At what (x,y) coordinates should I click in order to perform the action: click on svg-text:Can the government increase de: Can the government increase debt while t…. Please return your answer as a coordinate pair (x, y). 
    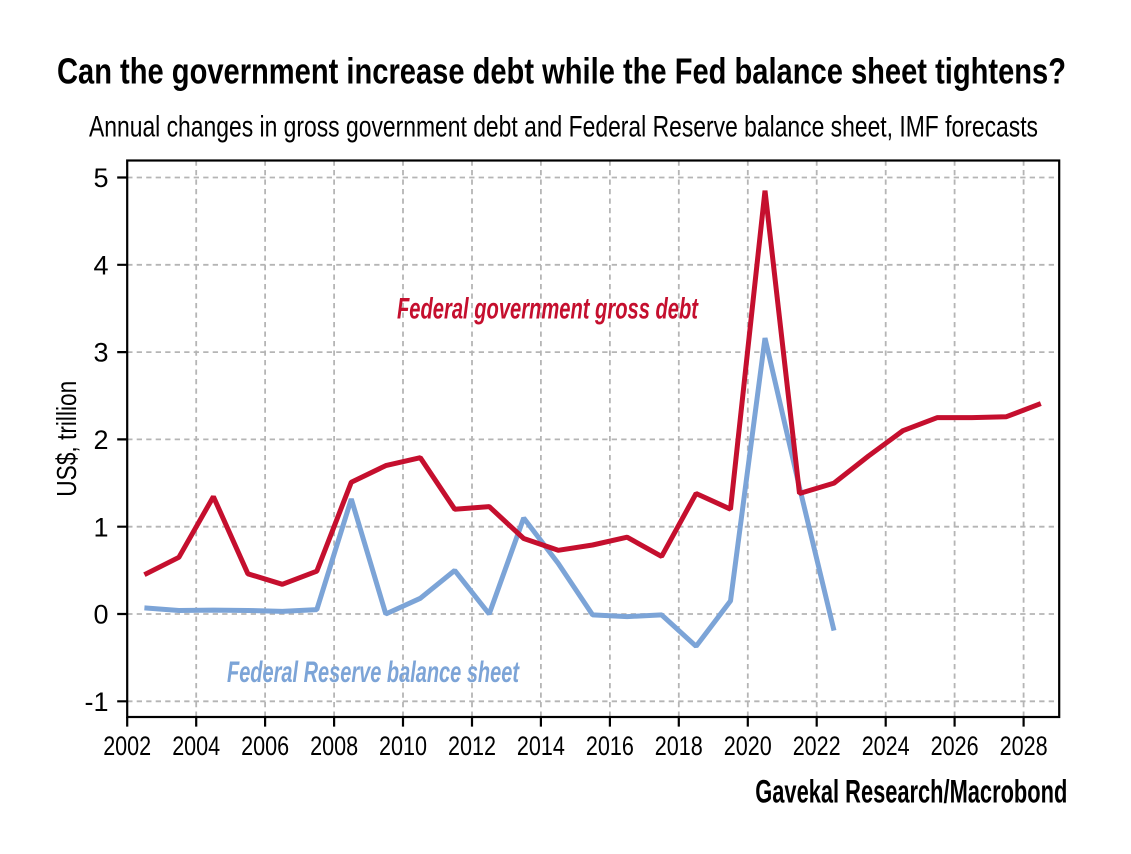
    Looking at the image, I should click on (561, 70).